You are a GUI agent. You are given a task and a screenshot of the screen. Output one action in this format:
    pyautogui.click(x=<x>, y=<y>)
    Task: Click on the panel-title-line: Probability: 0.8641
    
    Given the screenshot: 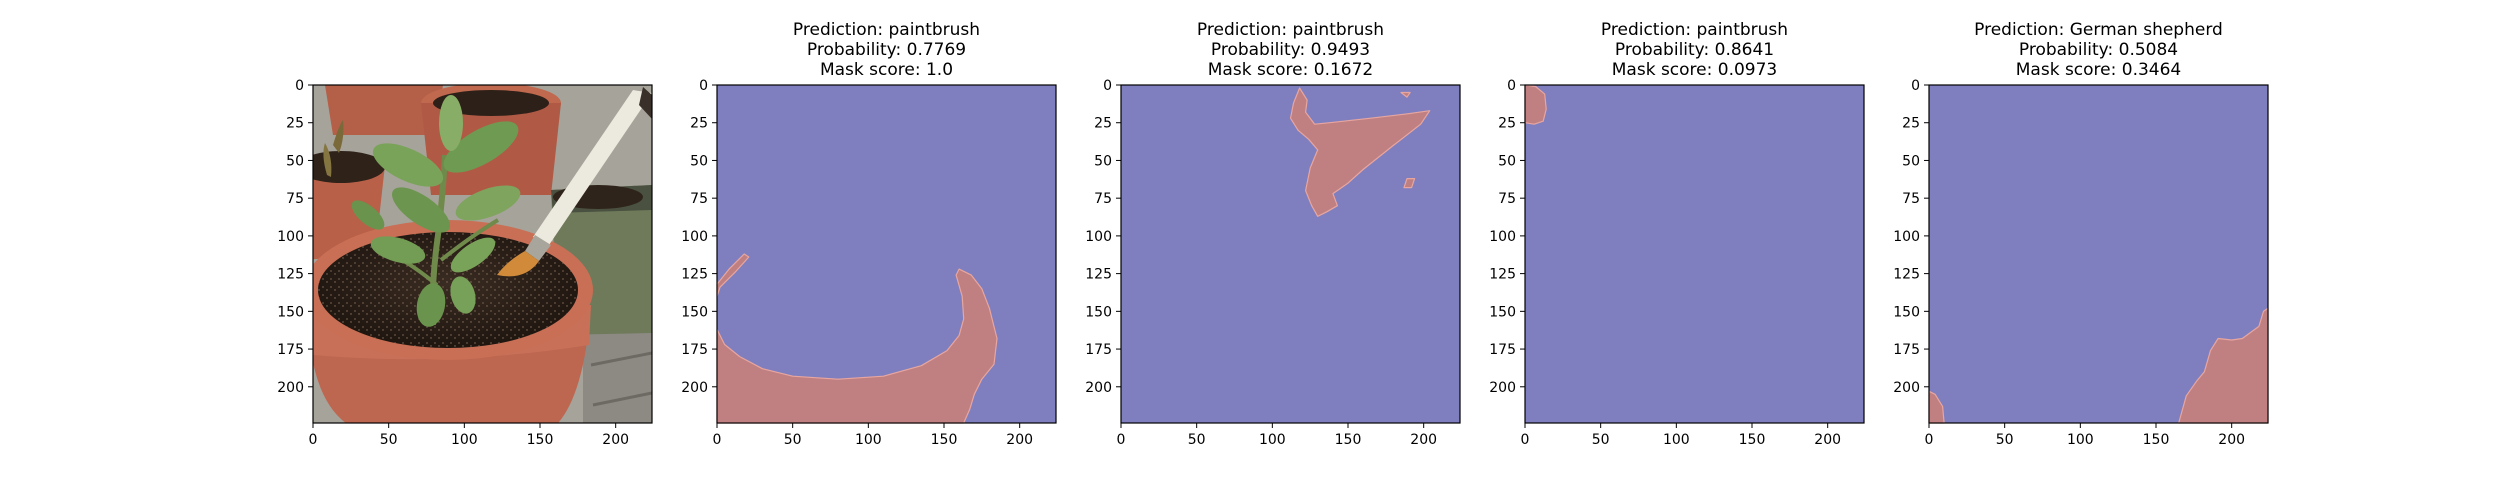 What is the action you would take?
    pyautogui.click(x=1694, y=50)
    